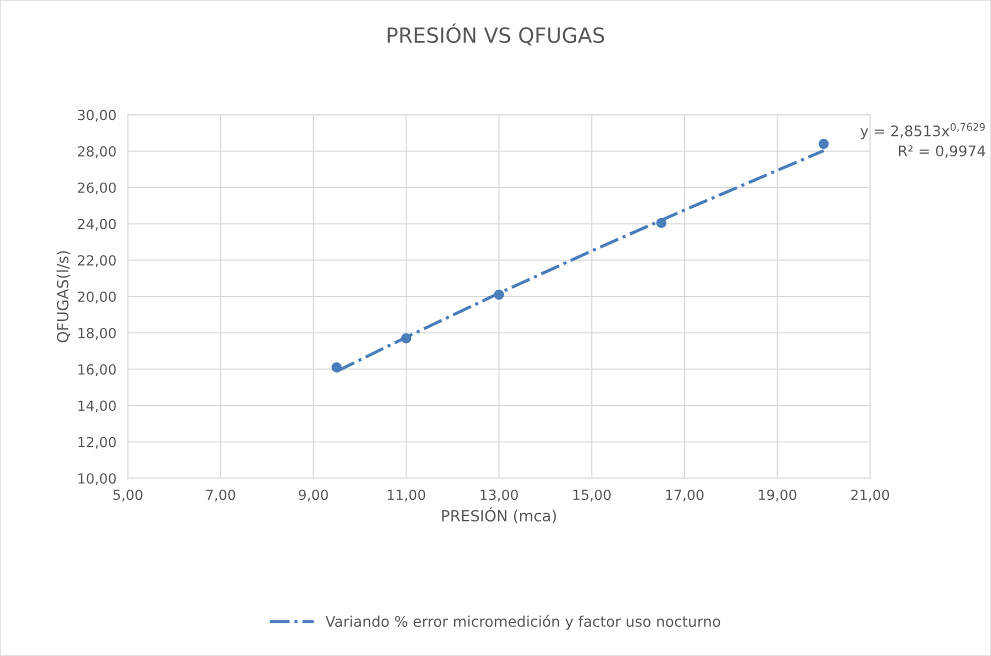 This screenshot has height=656, width=991. What do you see at coordinates (97, 224) in the screenshot?
I see `y-tick-label: 24,00` at bounding box center [97, 224].